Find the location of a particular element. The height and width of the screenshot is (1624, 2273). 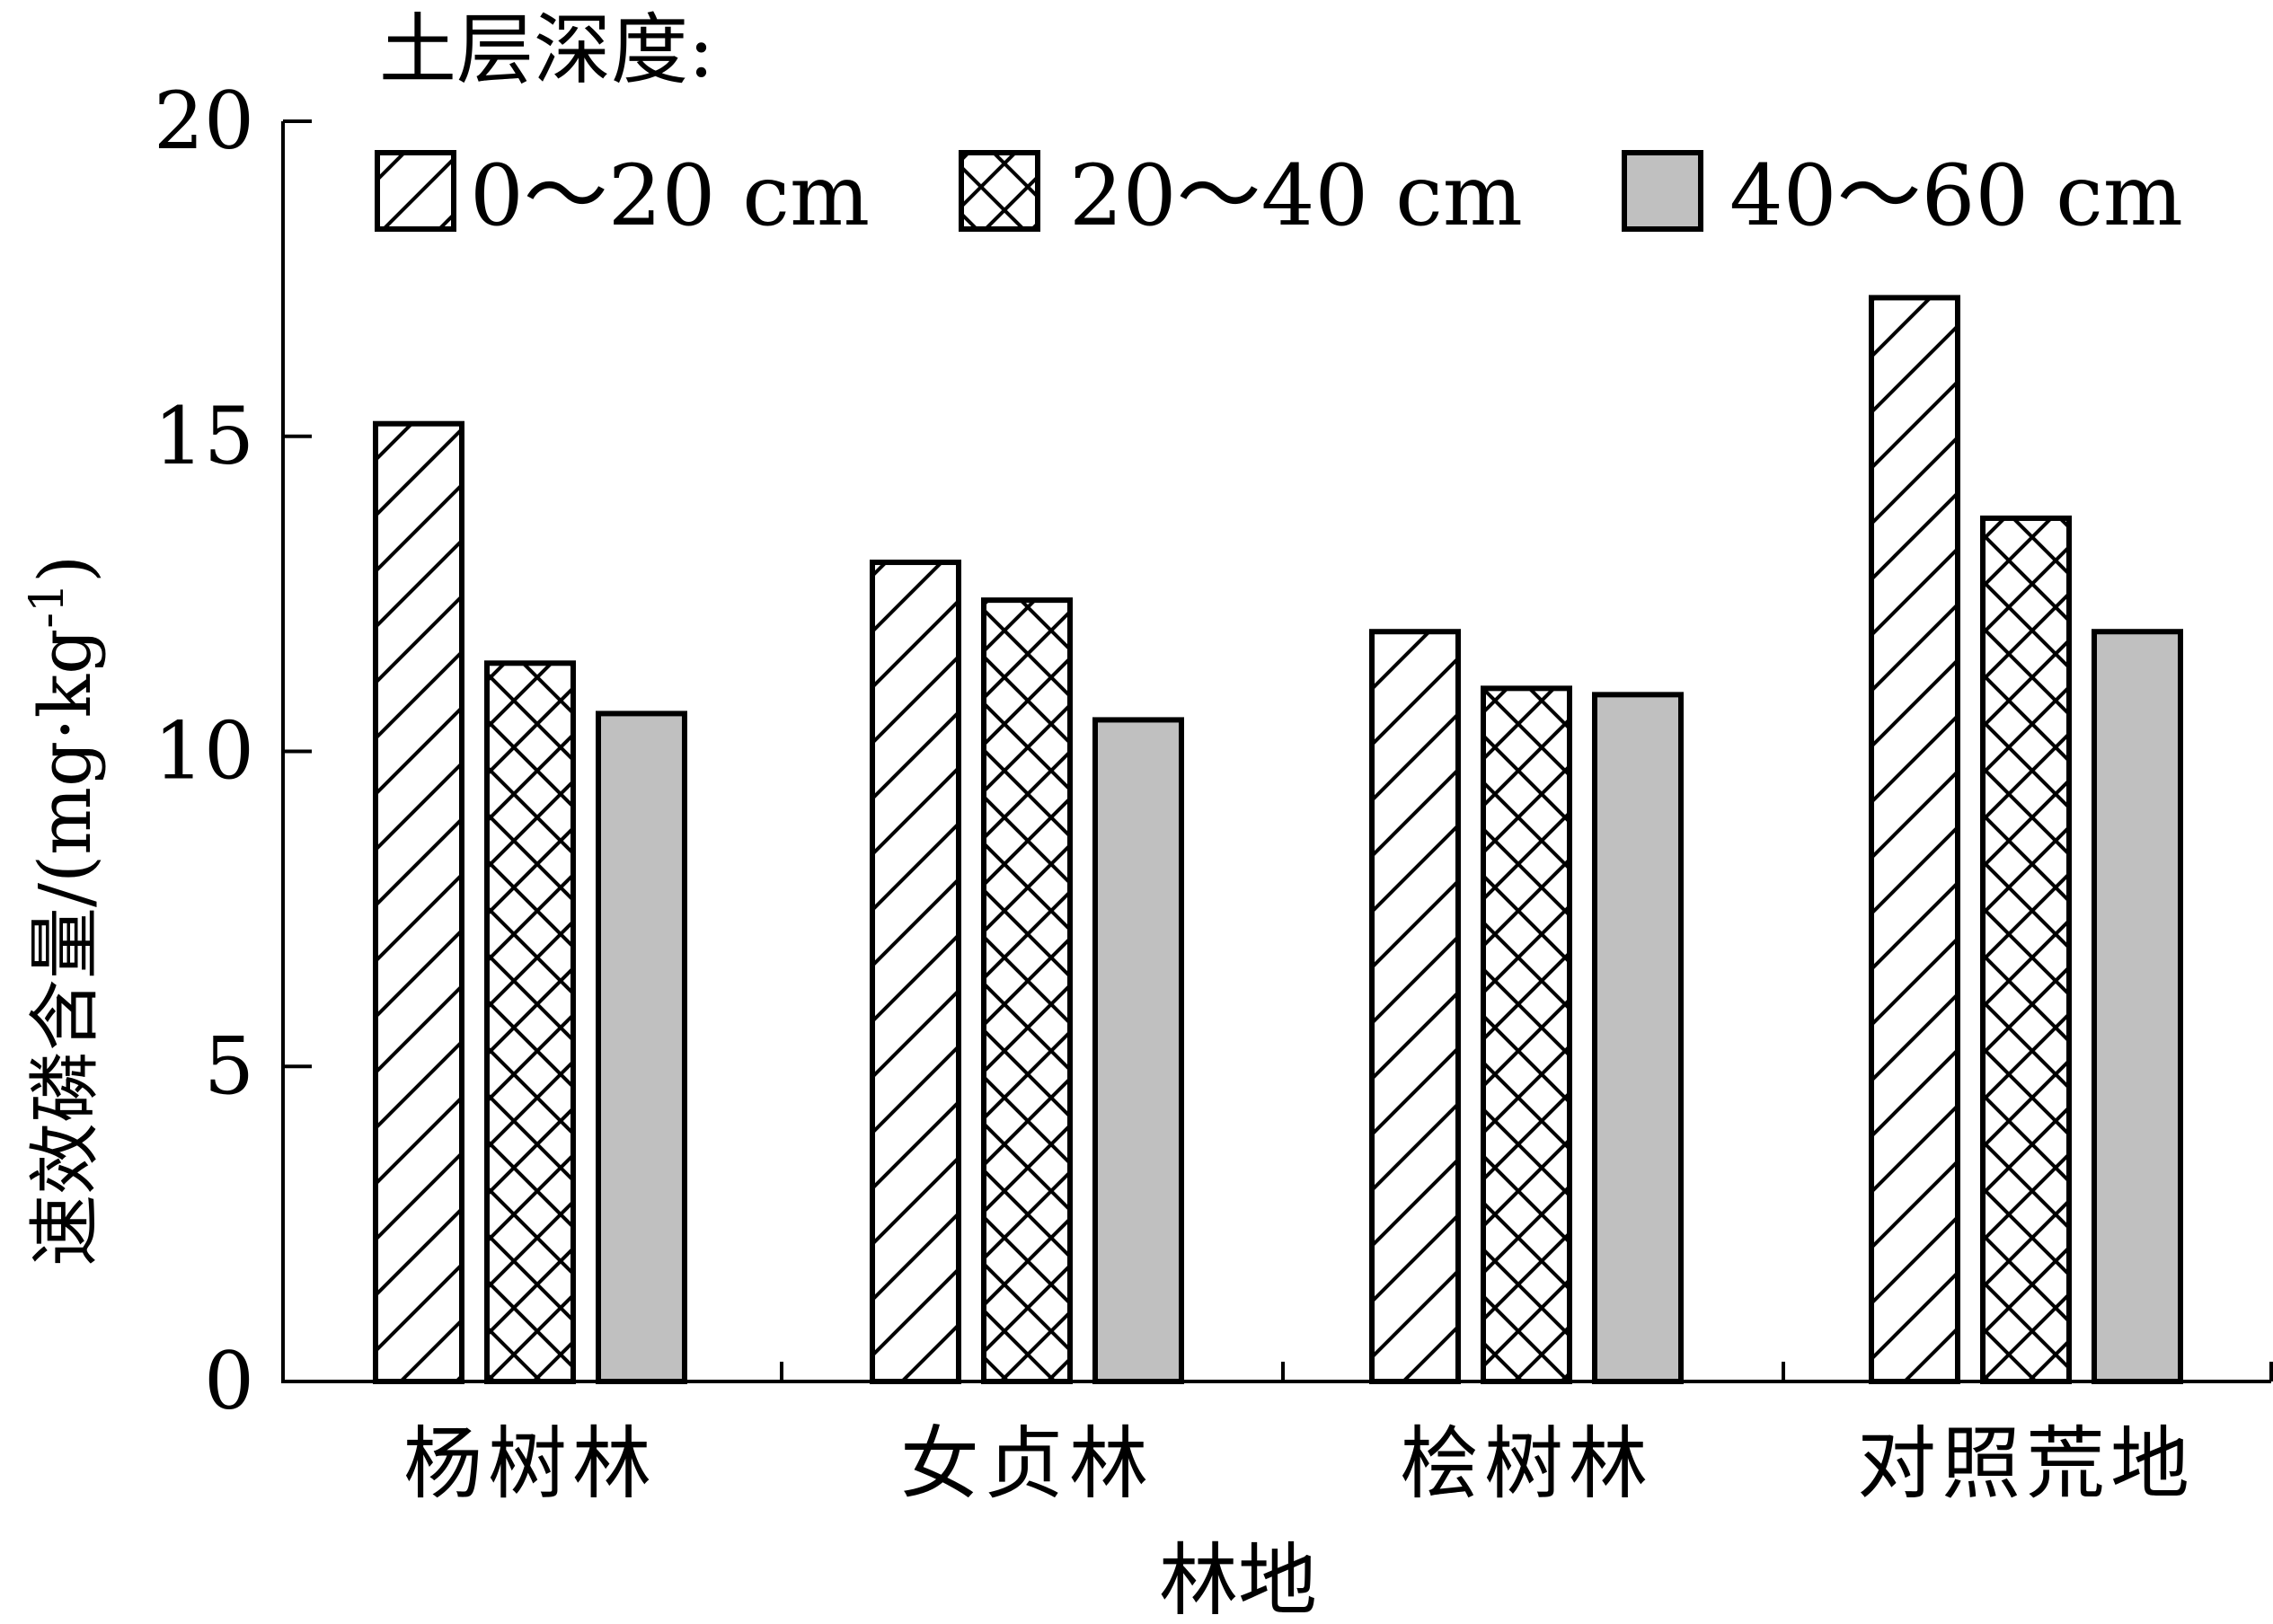

legend: 土层深度: 0～20 cm 20～40 cm 40～60 cm is located at coordinates (1279, 125).